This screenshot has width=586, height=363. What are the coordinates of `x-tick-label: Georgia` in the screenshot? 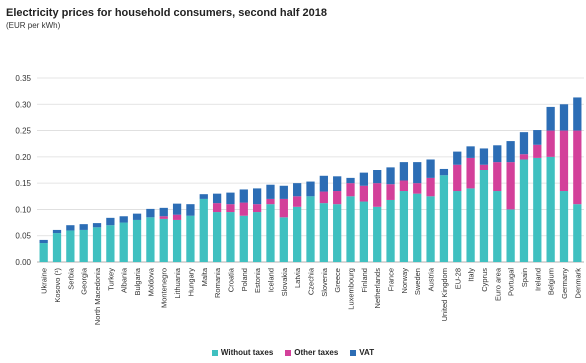 It's located at (84, 281).